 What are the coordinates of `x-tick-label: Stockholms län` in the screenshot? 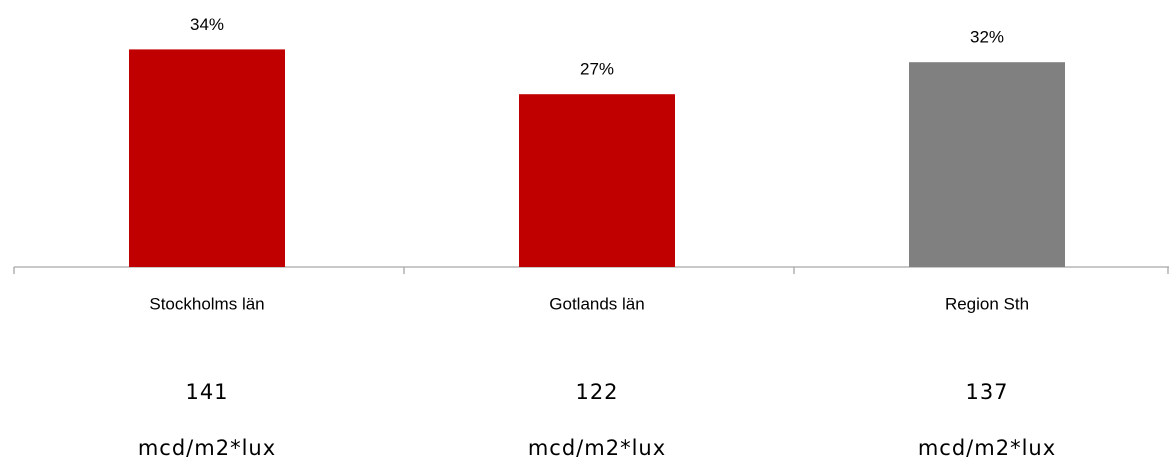 It's located at (206, 303).